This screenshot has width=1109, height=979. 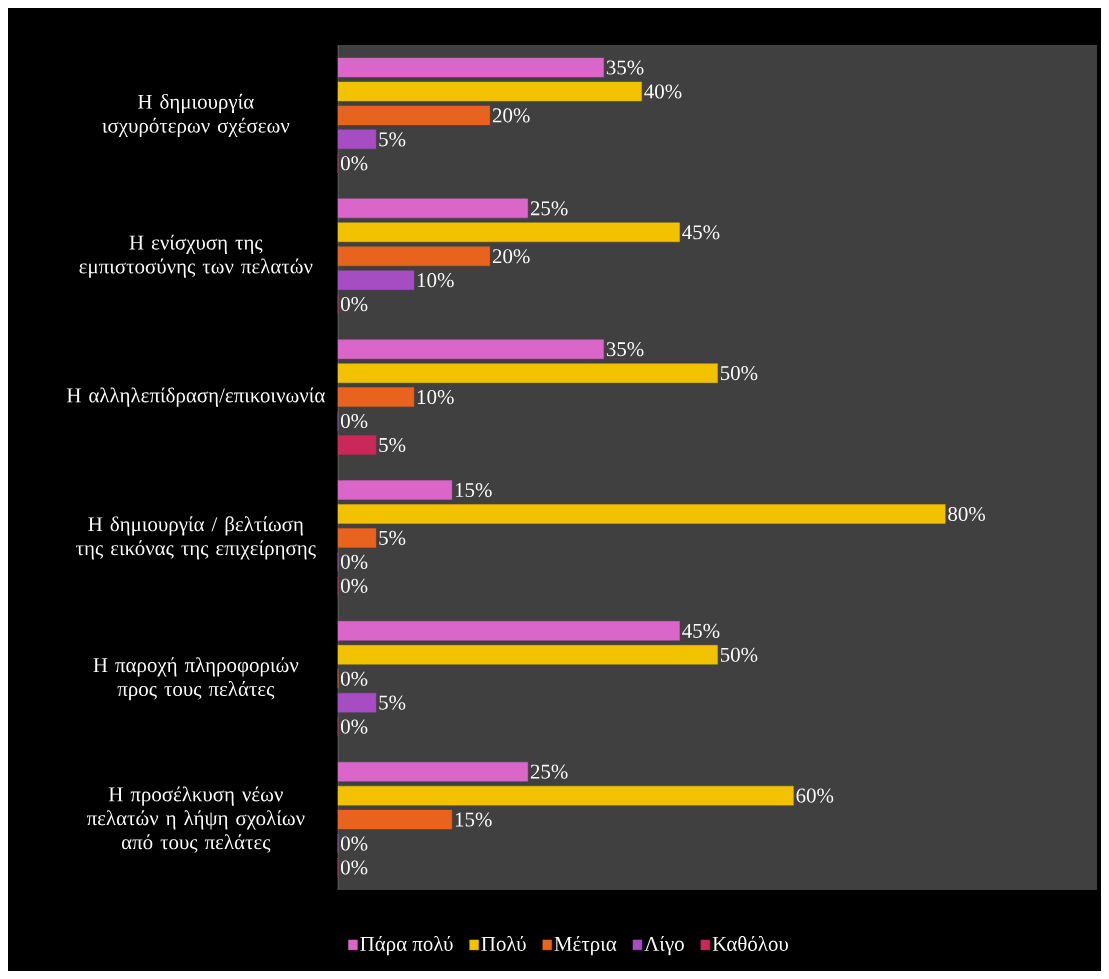 What do you see at coordinates (663, 91) in the screenshot?
I see `data-label: 40%` at bounding box center [663, 91].